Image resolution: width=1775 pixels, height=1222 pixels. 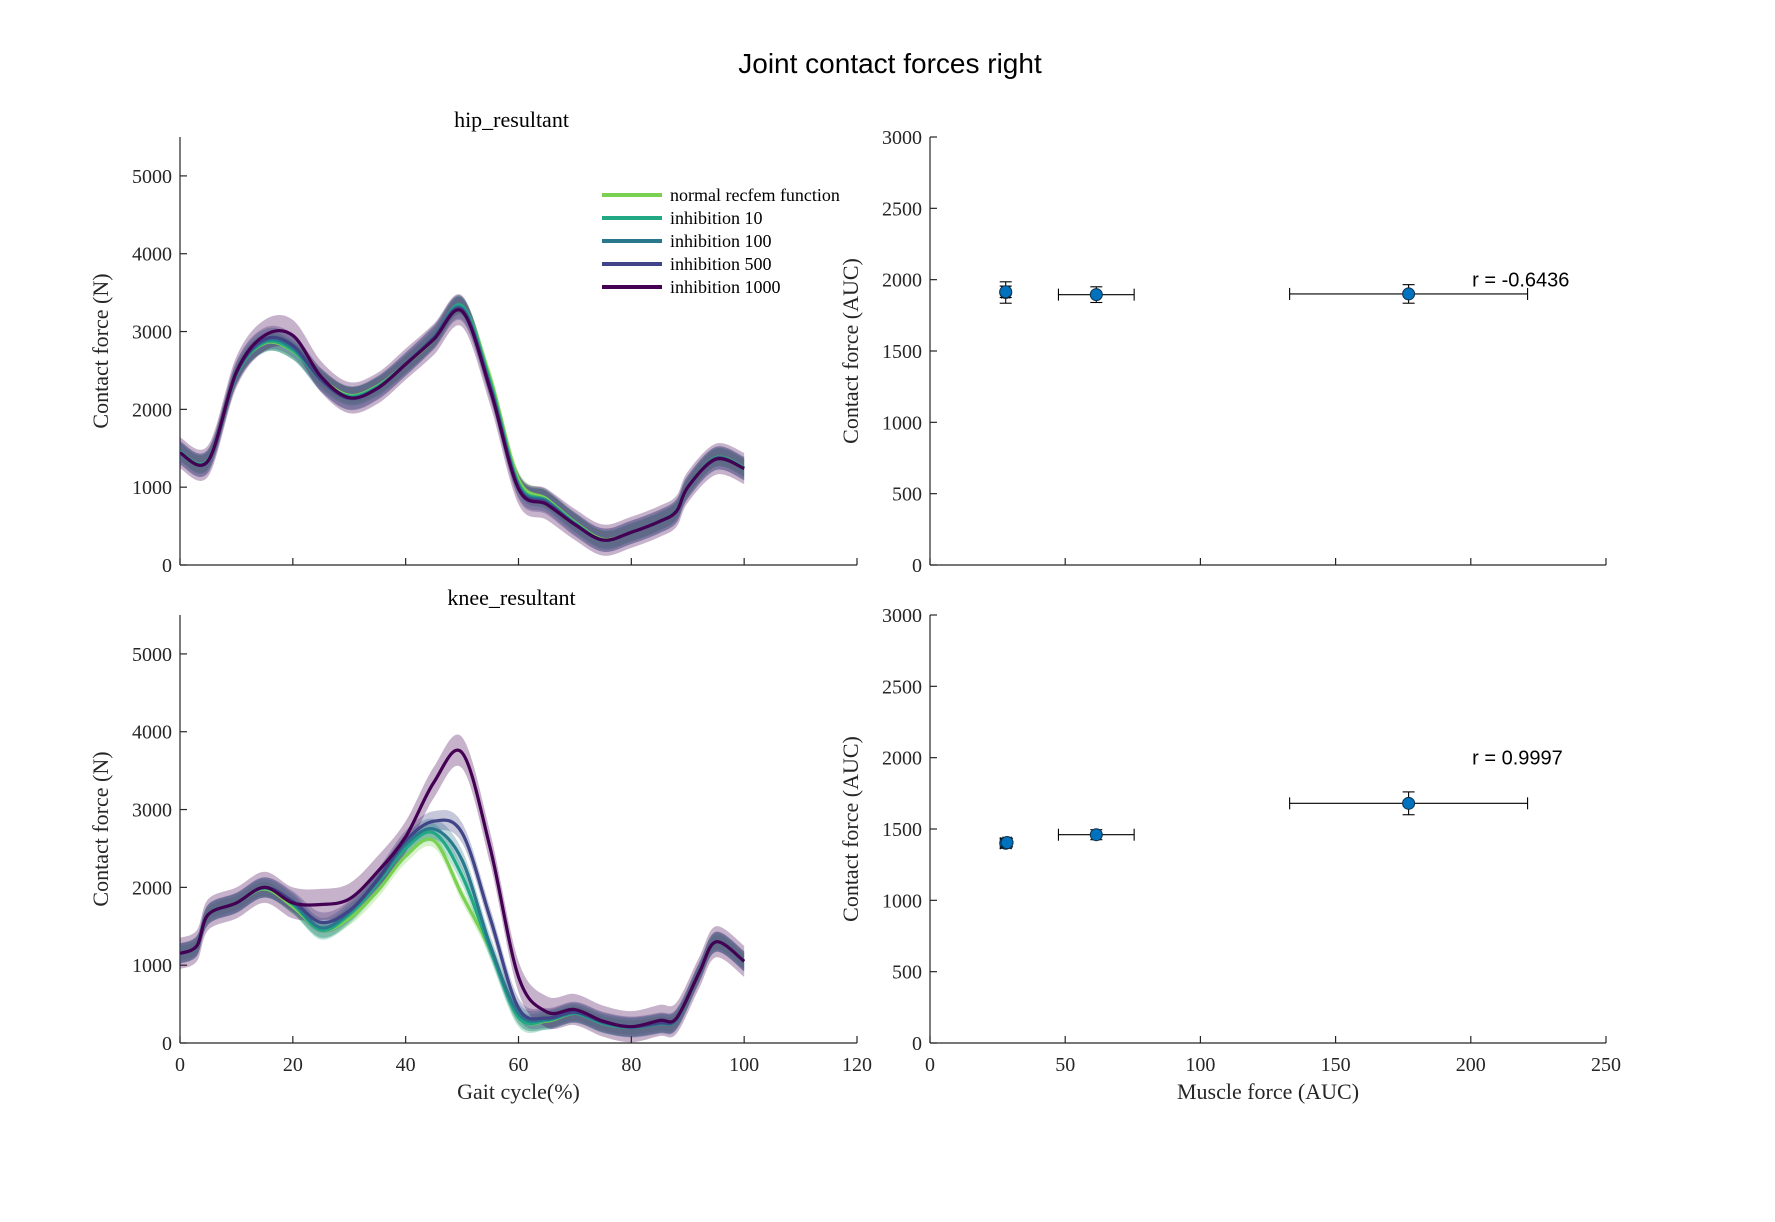 What do you see at coordinates (511, 119) in the screenshot?
I see `axes-title: hip_resultant` at bounding box center [511, 119].